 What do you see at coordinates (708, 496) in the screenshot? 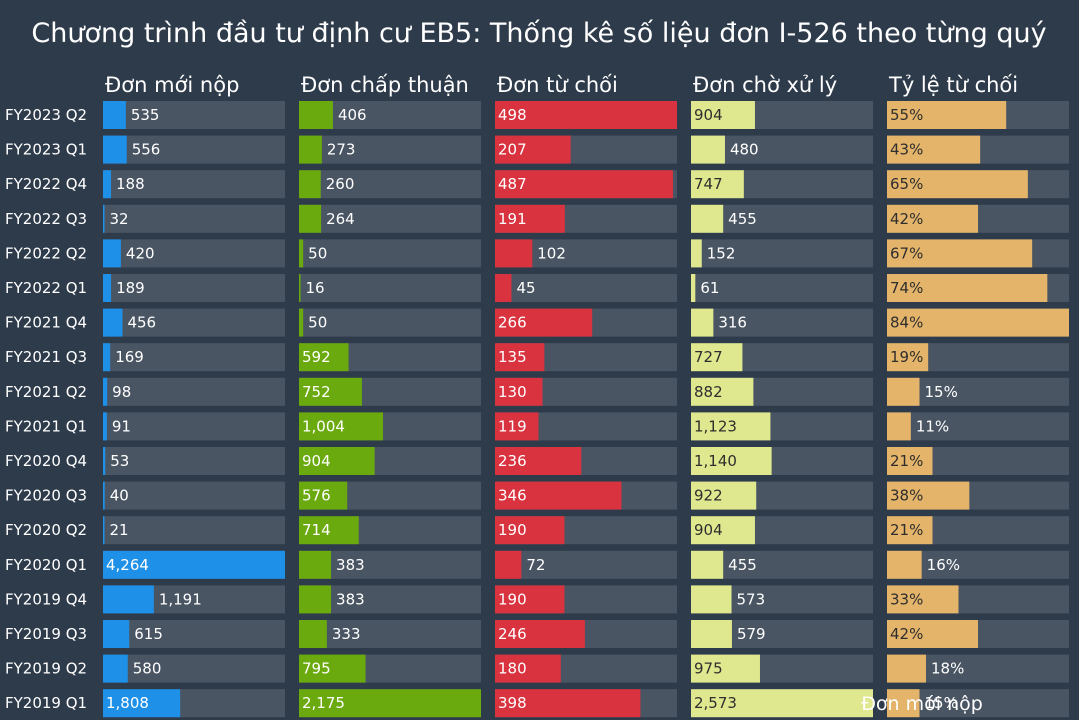
I see `data-label: 922` at bounding box center [708, 496].